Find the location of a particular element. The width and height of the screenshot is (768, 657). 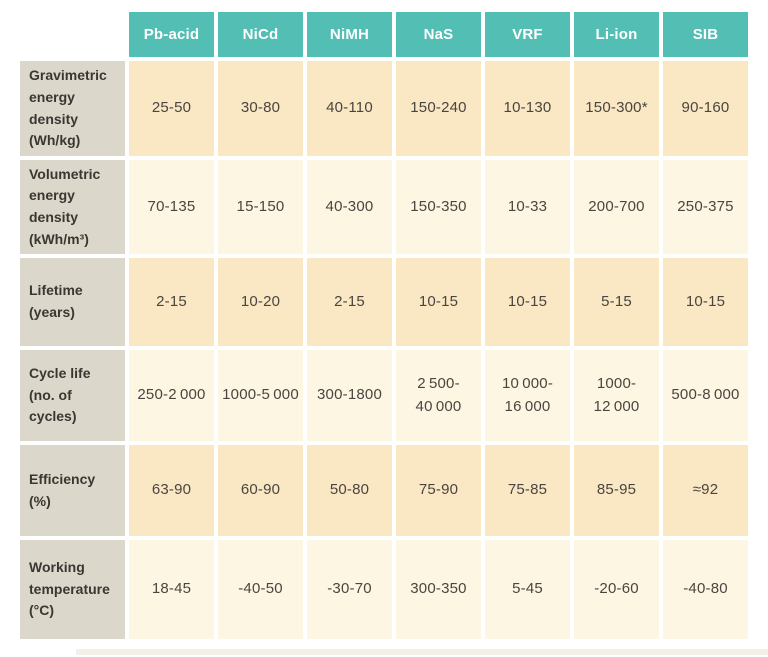

table-cell: 40-300 is located at coordinates (349, 207).